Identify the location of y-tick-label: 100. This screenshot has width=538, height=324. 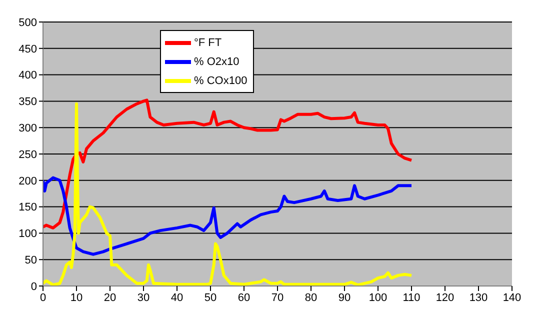
(27, 234).